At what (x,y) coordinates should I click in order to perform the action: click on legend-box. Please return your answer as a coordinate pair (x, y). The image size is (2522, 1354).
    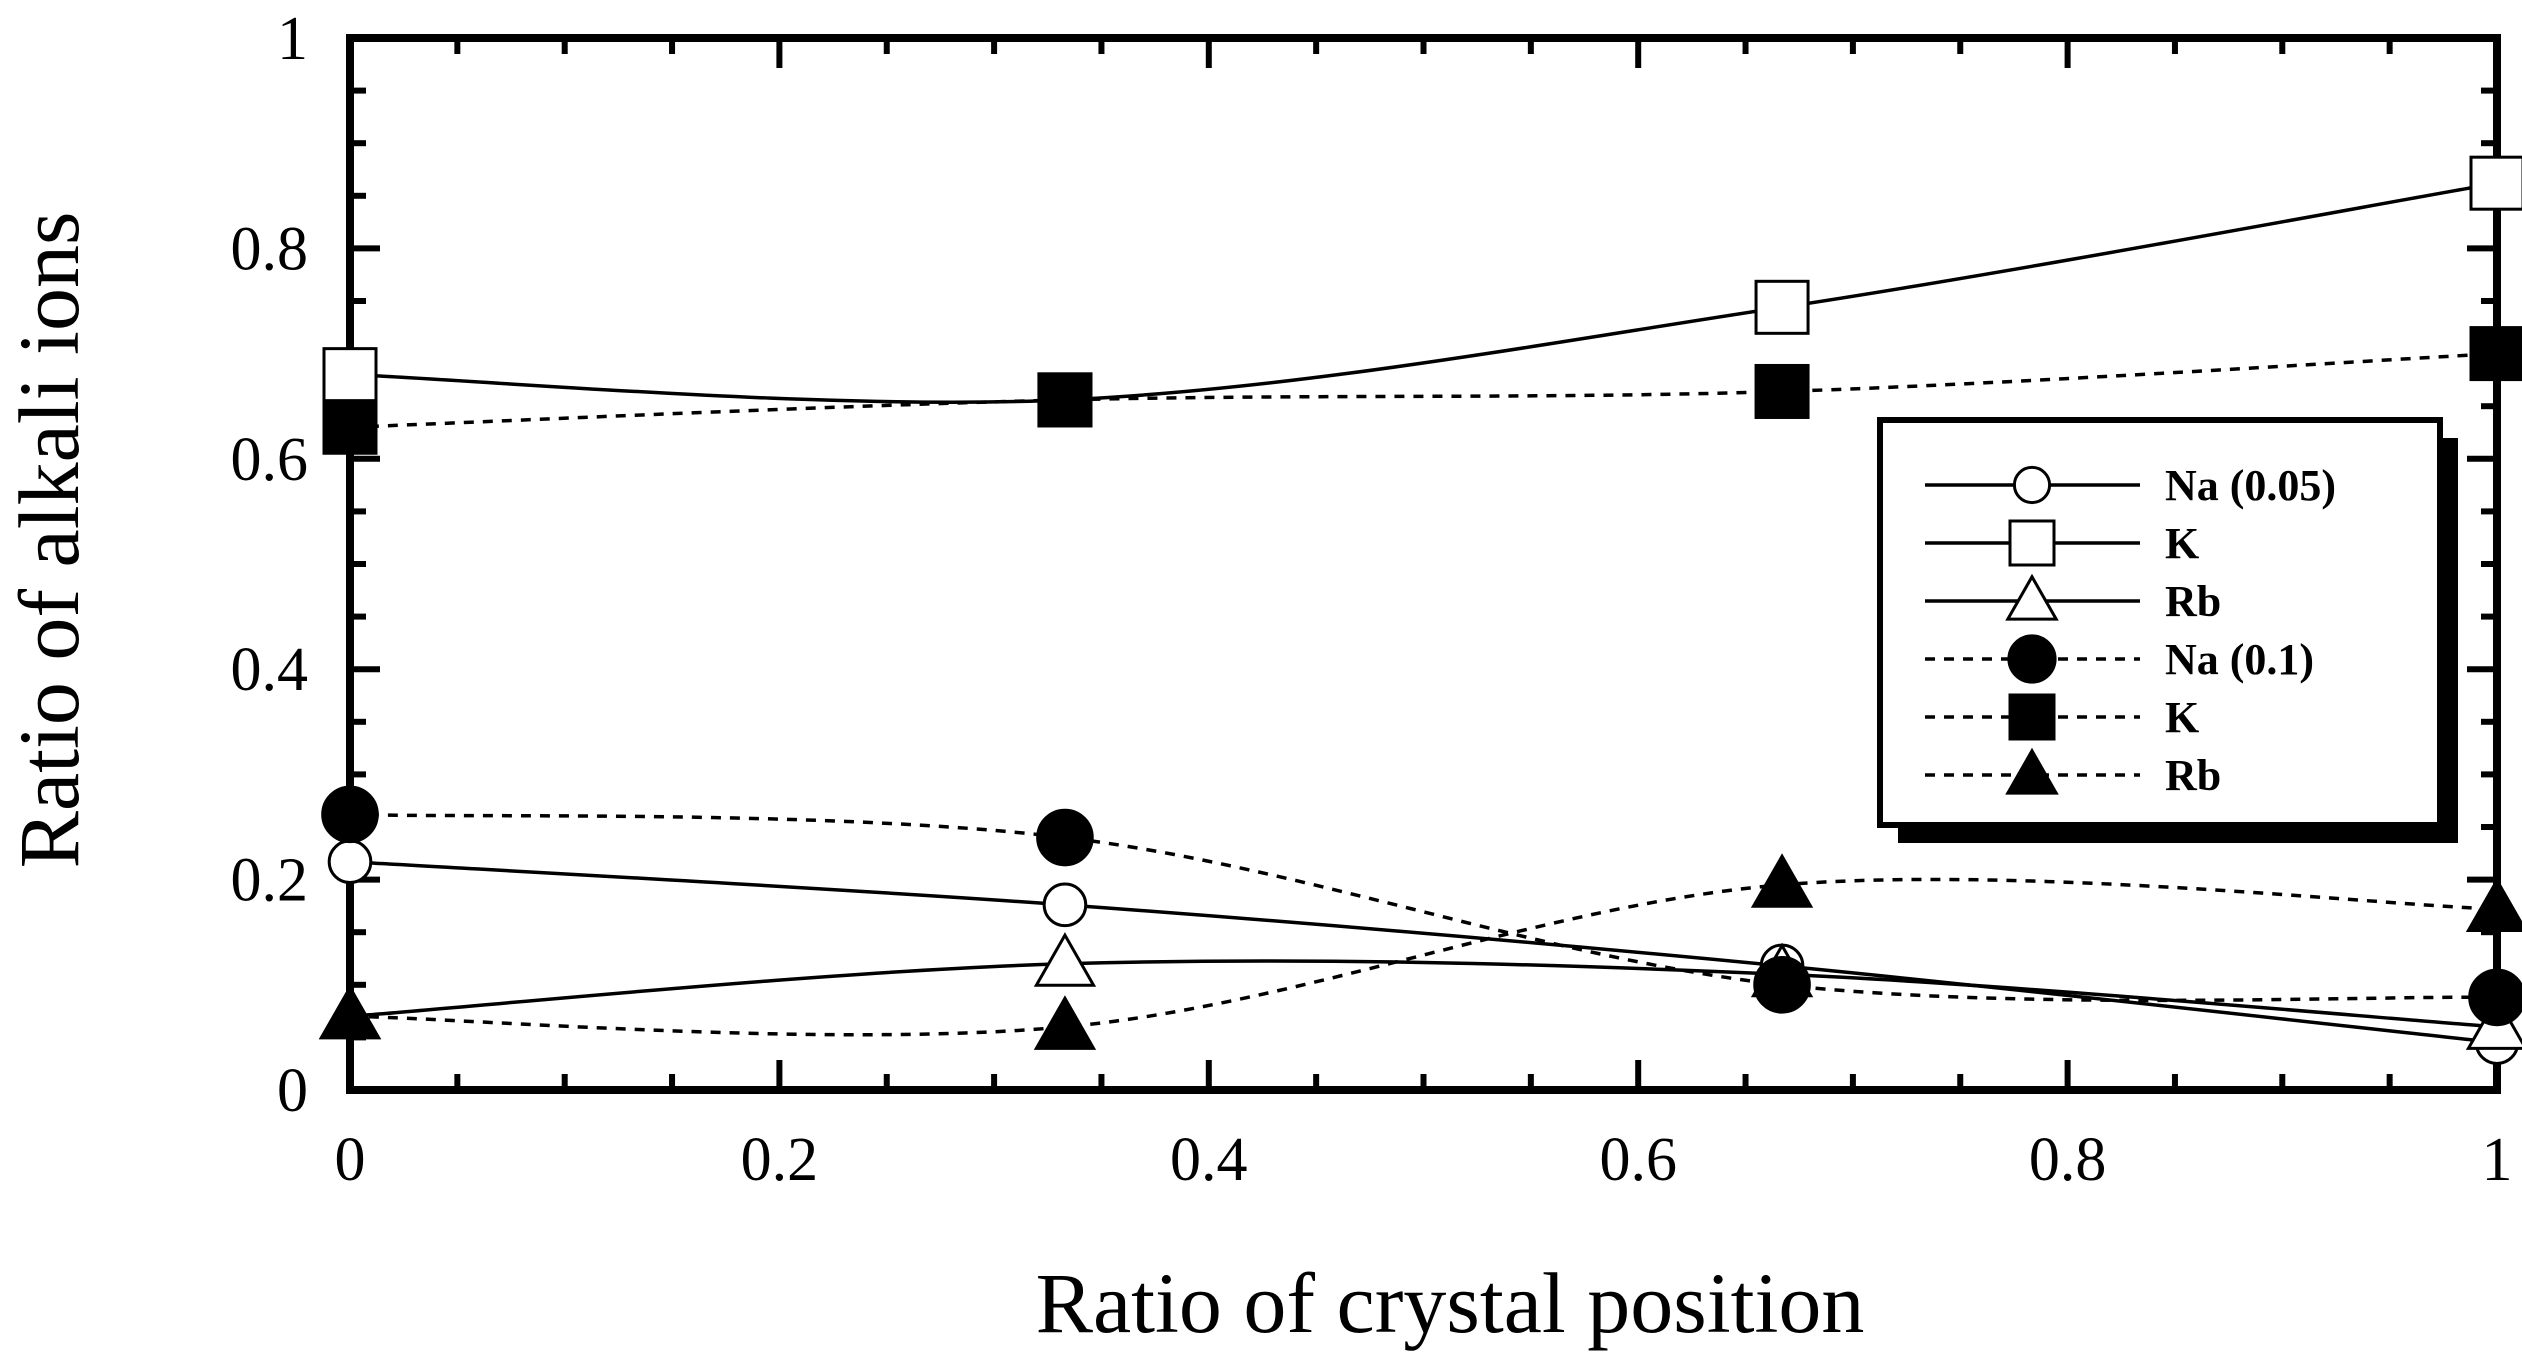
    Looking at the image, I should click on (2160, 622).